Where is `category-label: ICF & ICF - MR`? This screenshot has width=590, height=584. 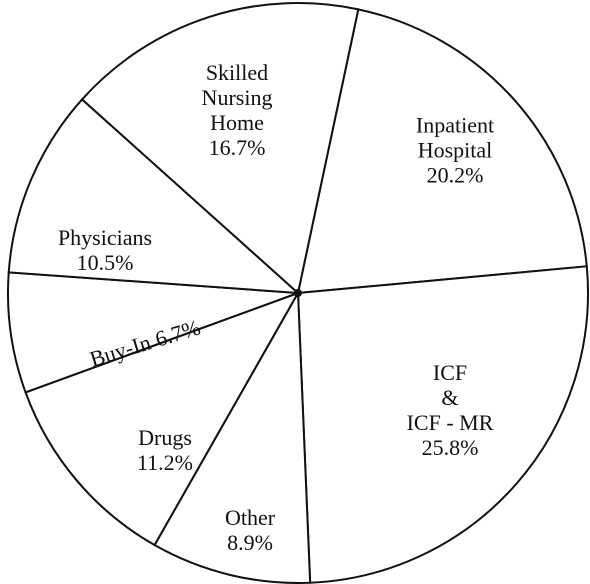
category-label: ICF & ICF - MR is located at coordinates (450, 397).